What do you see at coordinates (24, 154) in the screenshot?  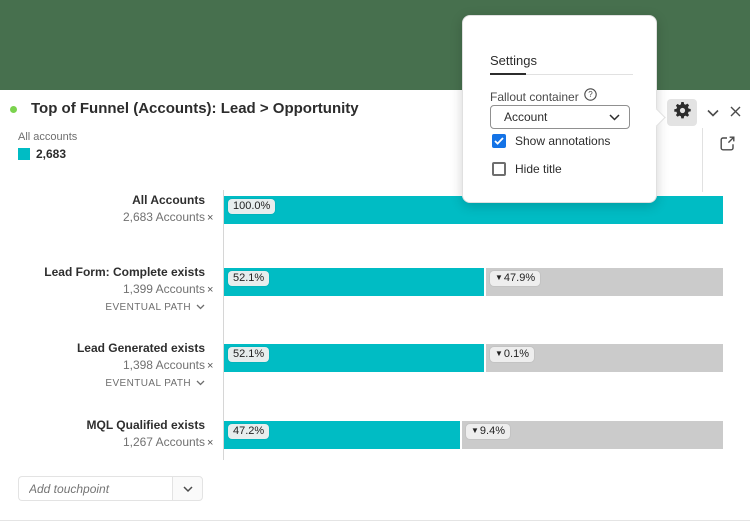 I see `legend-swatch` at bounding box center [24, 154].